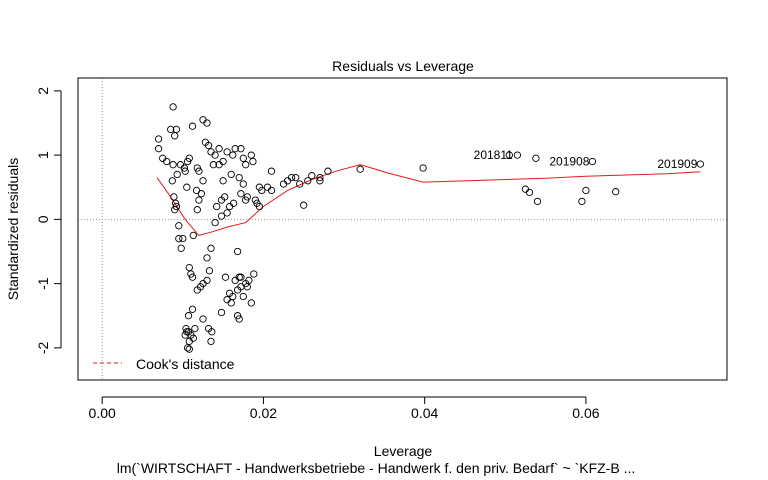 This screenshot has height=480, width=768. I want to click on point-label-201811: 201811, so click(493, 155).